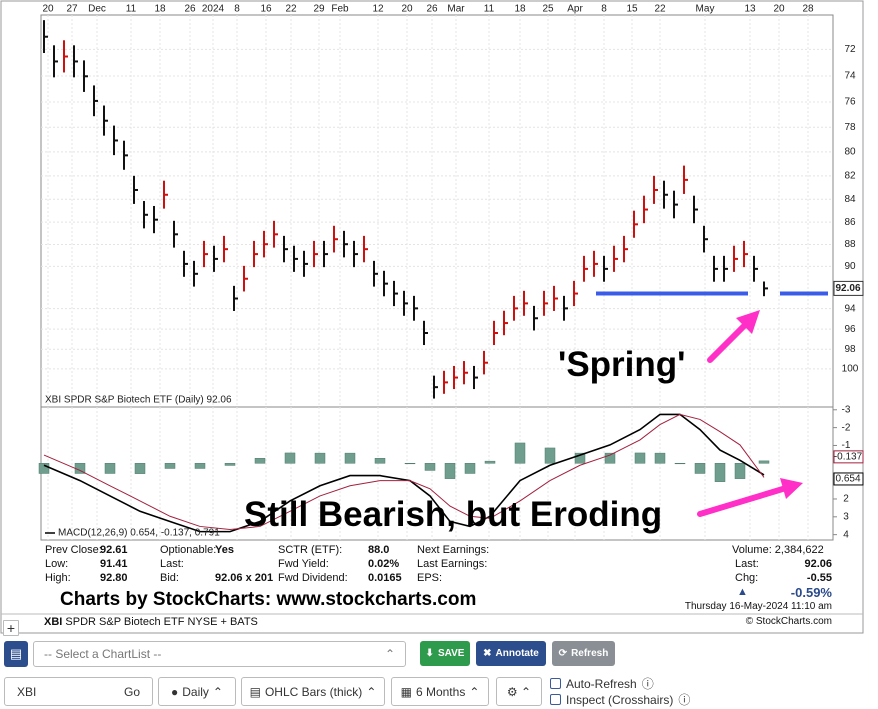  What do you see at coordinates (27, 691) in the screenshot?
I see `symbol-text: XBI` at bounding box center [27, 691].